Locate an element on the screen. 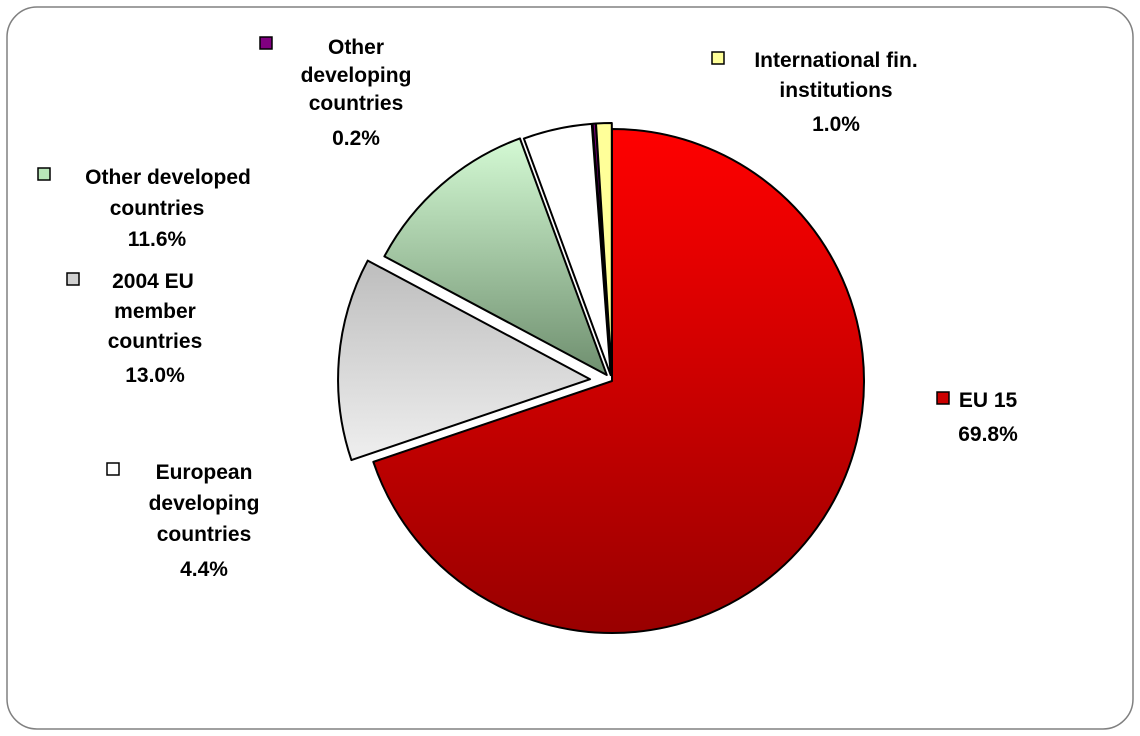 This screenshot has width=1140, height=736. label-2004-eu-line1: 2004 EU is located at coordinates (153, 281).